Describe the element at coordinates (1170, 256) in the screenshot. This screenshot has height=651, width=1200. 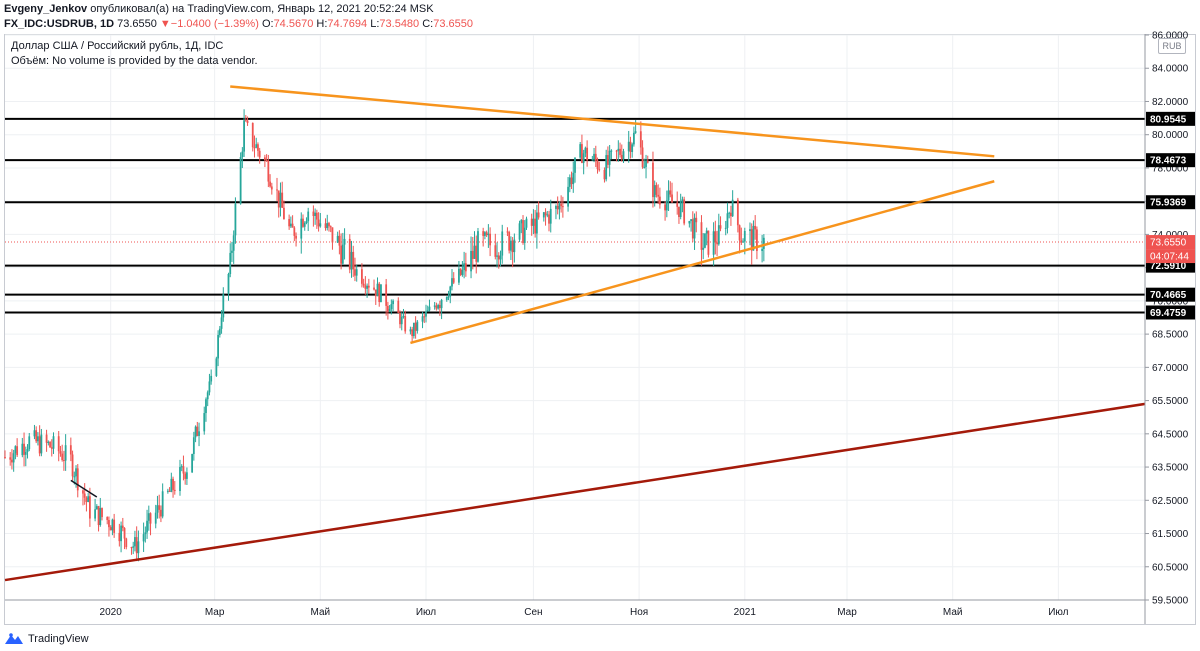
I see `countdown-bg` at that location.